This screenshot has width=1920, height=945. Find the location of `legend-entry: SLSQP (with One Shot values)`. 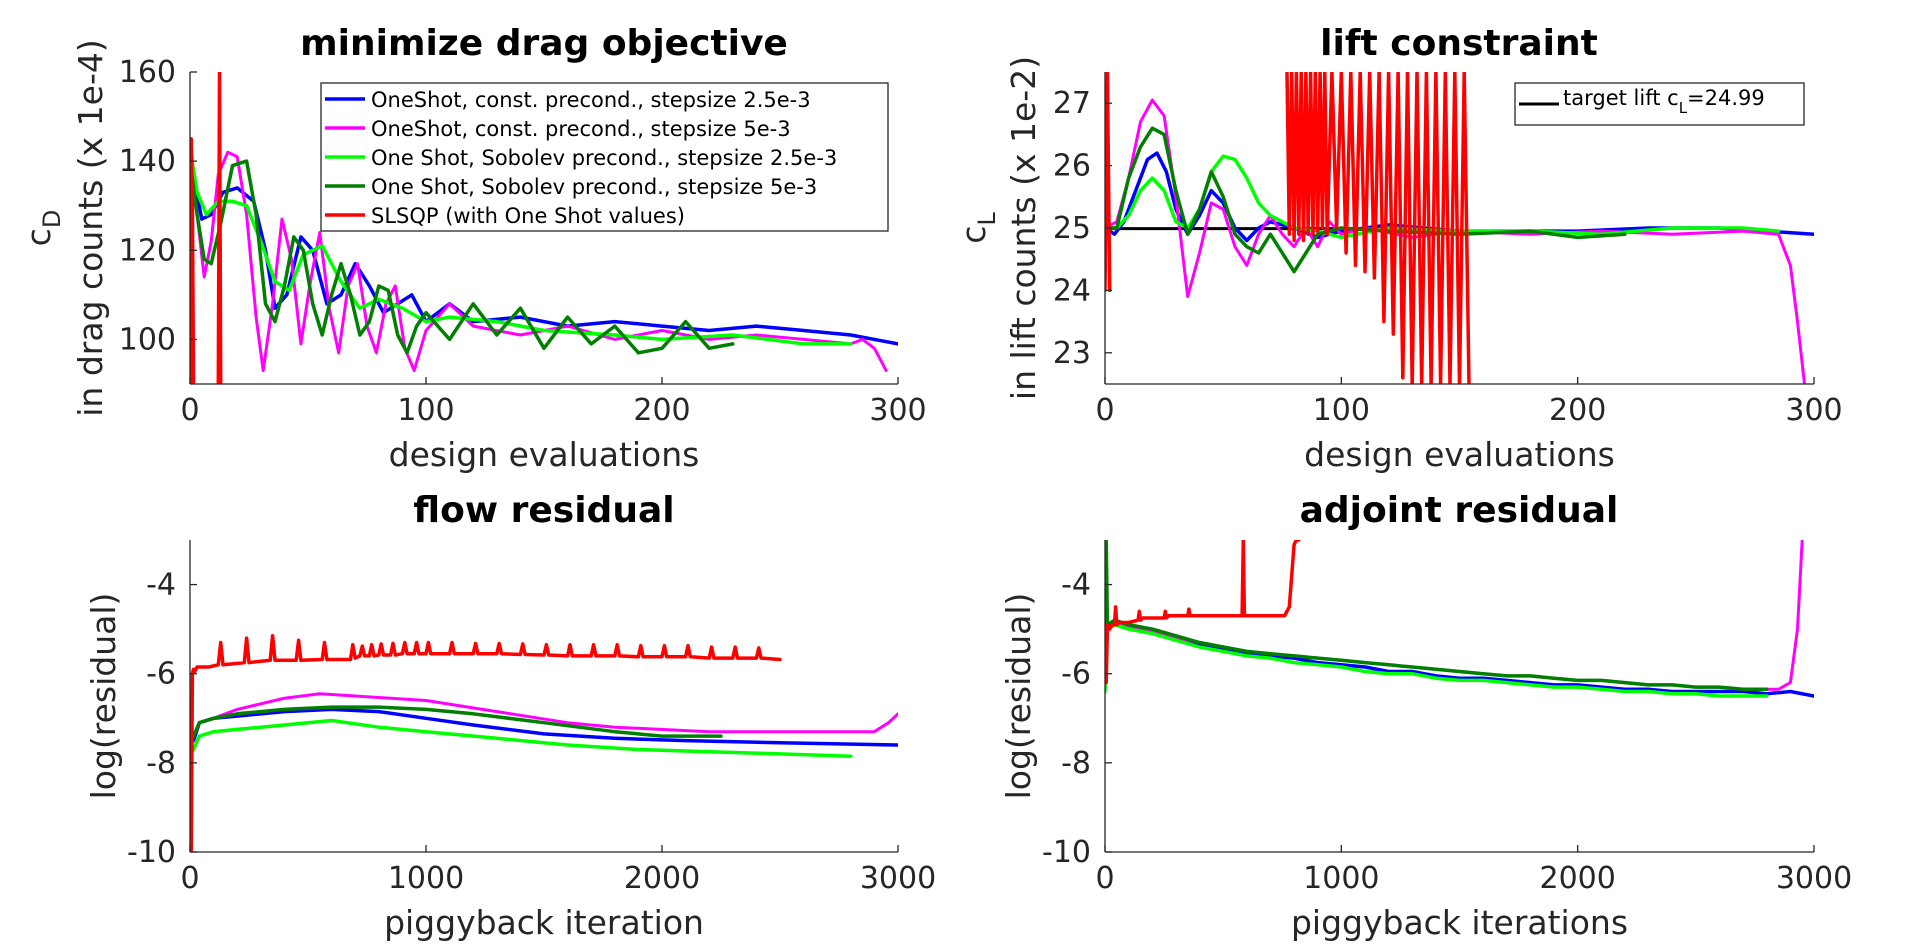

legend-entry: SLSQP (with One Shot values) is located at coordinates (528, 216).